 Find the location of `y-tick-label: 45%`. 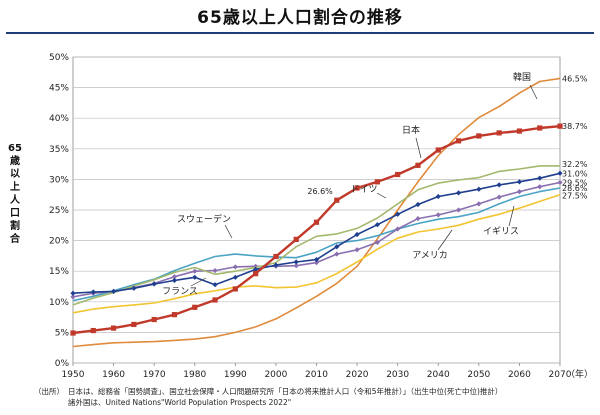

y-tick-label: 45% is located at coordinates (59, 89).